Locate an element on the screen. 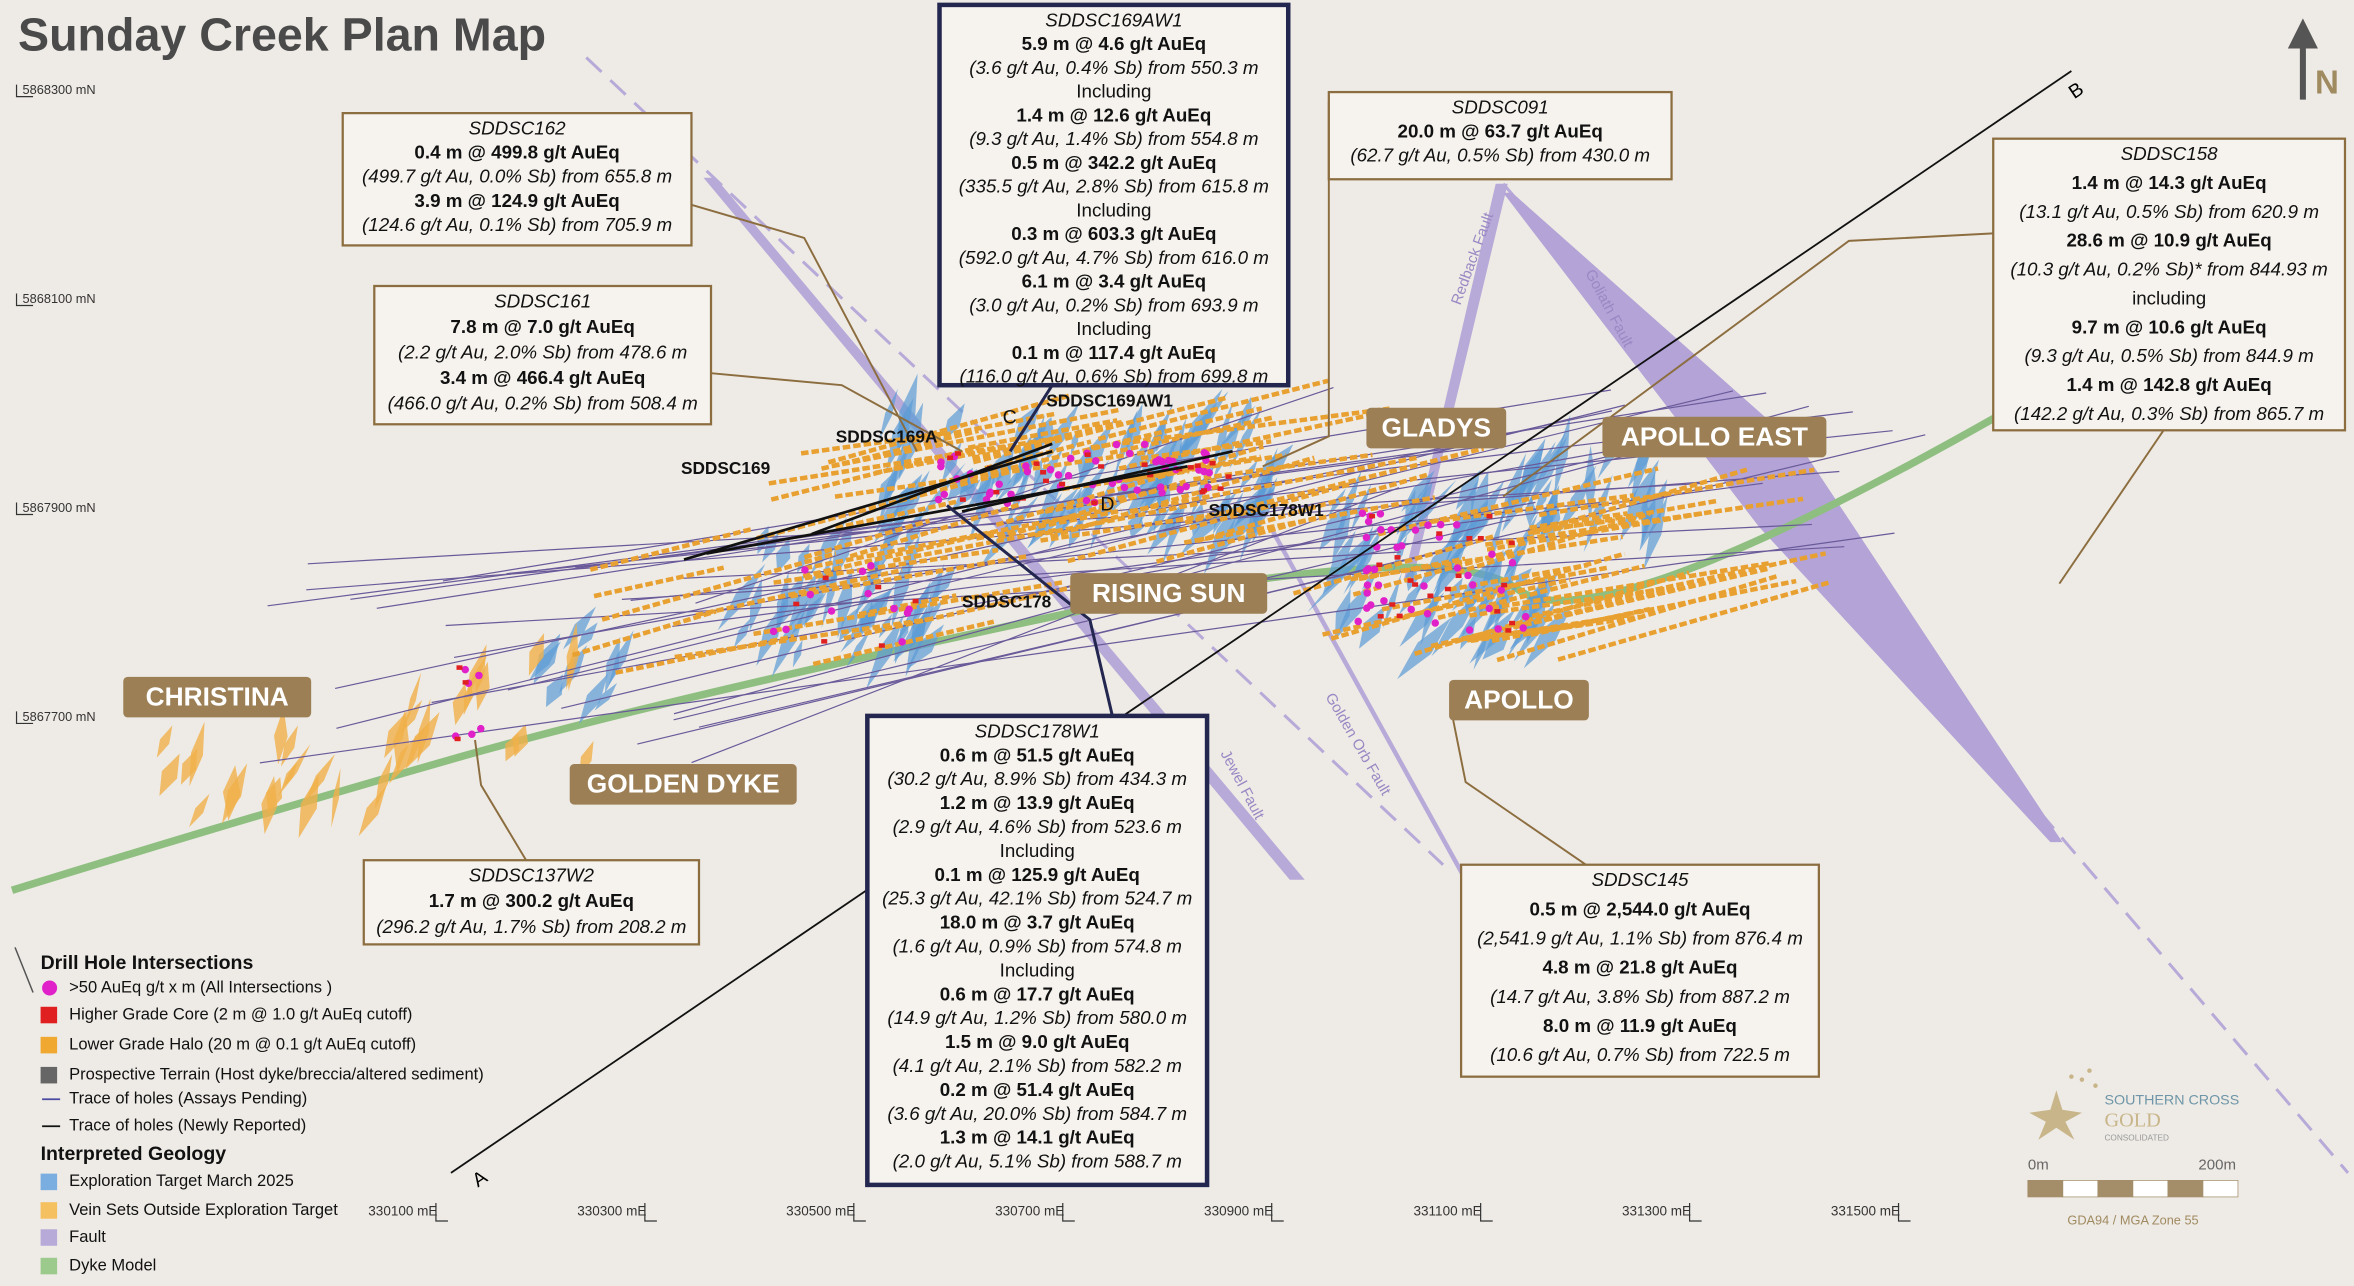 The image size is (2354, 1286). scale-datum: GDA94 / MGA Zone 55 is located at coordinates (2132, 1219).